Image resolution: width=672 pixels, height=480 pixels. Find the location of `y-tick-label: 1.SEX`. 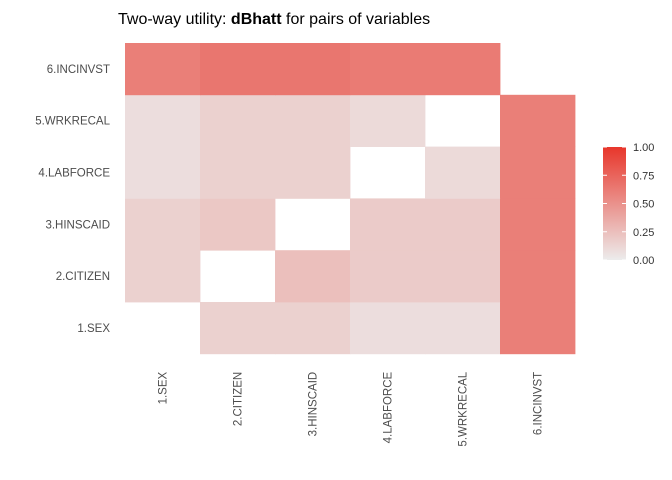

y-tick-label: 1.SEX is located at coordinates (93, 329).